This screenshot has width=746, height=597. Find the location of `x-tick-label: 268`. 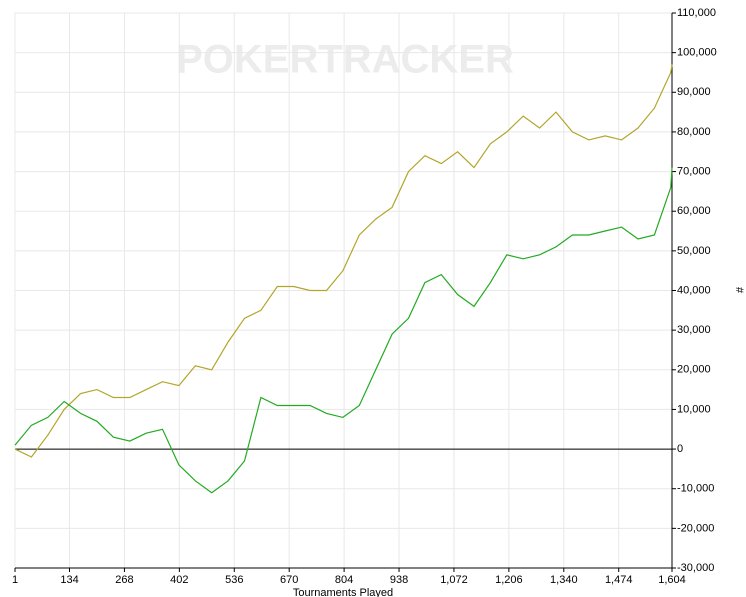

x-tick-label: 268 is located at coordinates (124, 580).